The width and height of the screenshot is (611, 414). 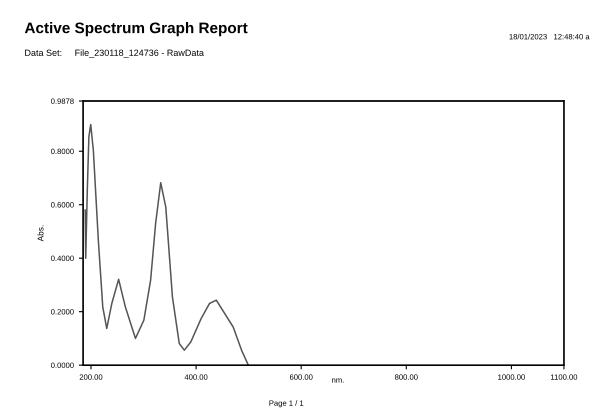 What do you see at coordinates (40, 234) in the screenshot?
I see `y-axis-title: Abs.` at bounding box center [40, 234].